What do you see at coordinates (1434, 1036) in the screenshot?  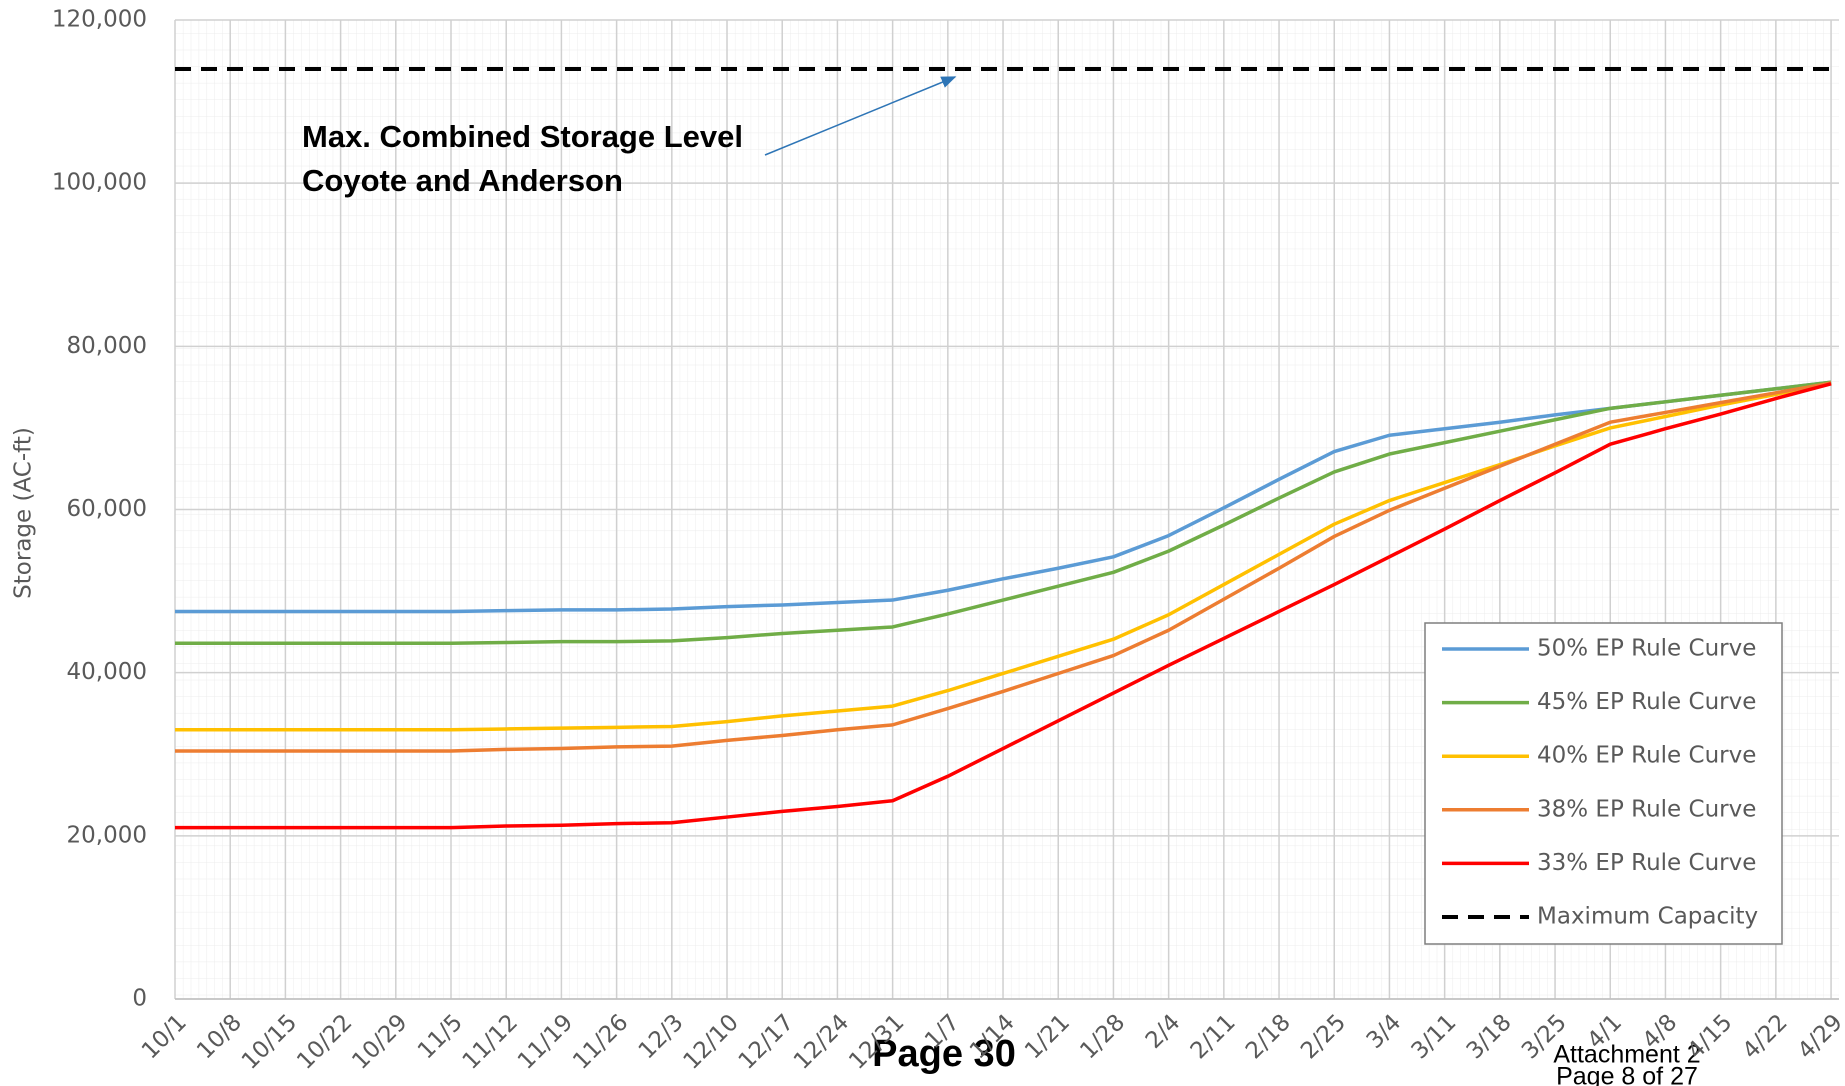 I see `x-tick-label: 3/11` at bounding box center [1434, 1036].